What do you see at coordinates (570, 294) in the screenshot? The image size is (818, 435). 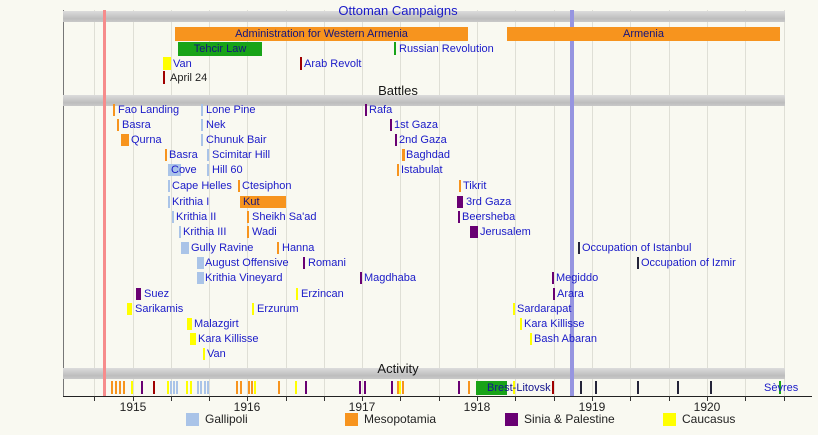 I see `battle-label: Arara` at bounding box center [570, 294].